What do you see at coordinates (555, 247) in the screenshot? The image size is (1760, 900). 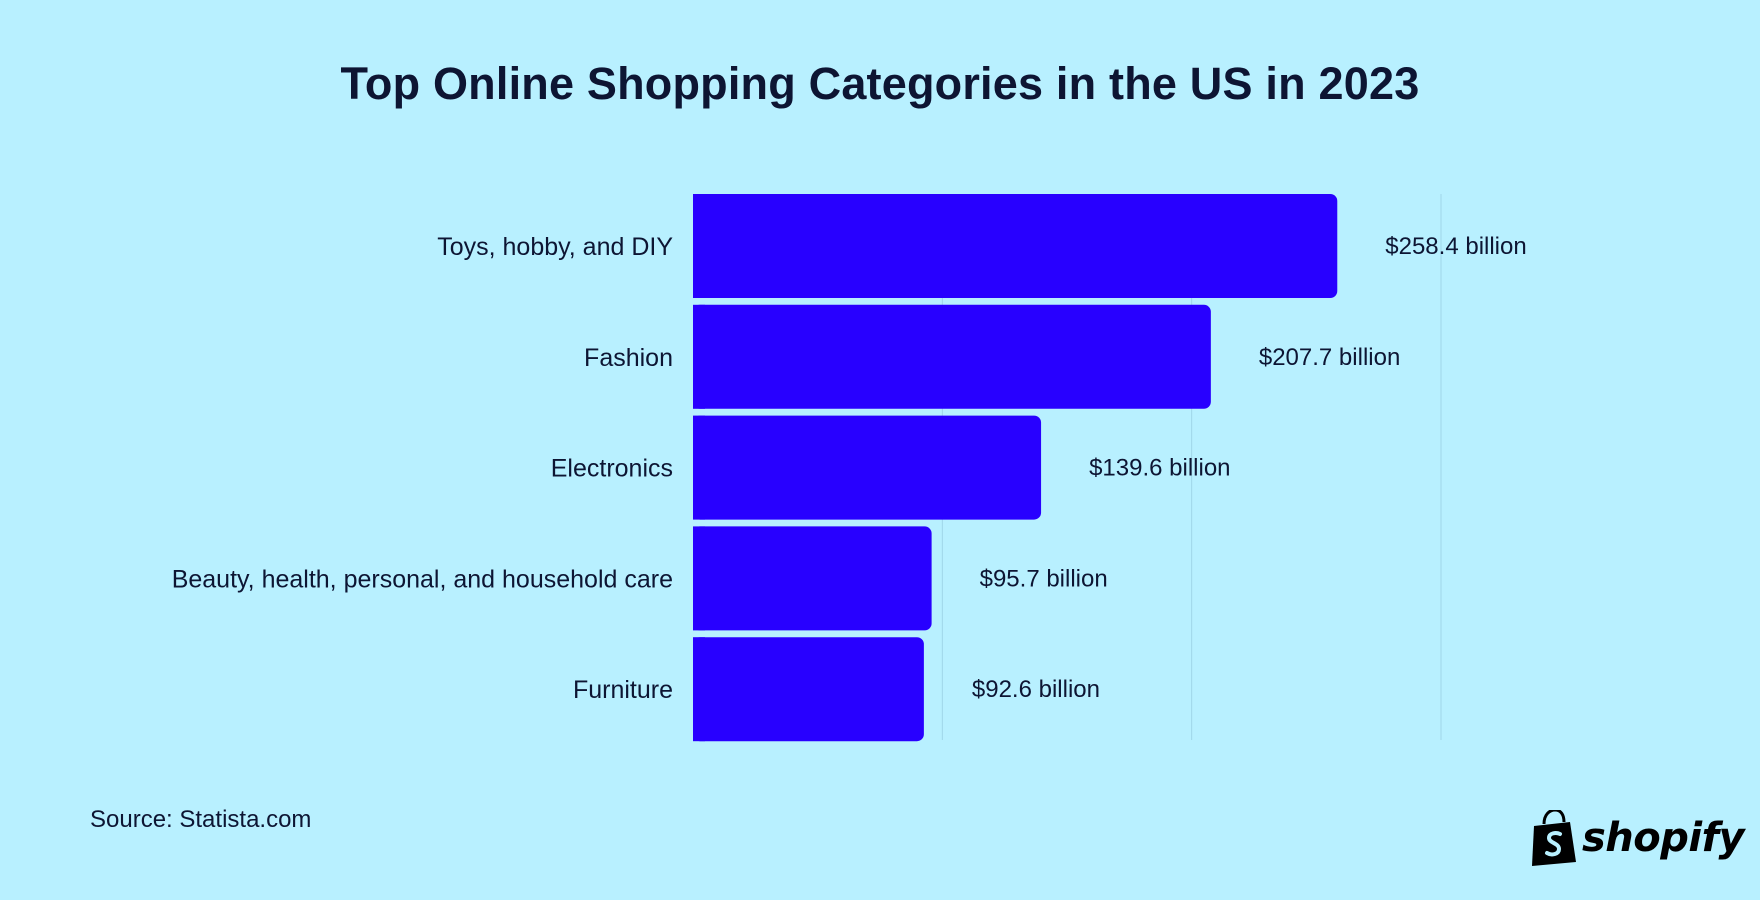 I see `category-label-0: Toys, hobby, and DIY` at bounding box center [555, 247].